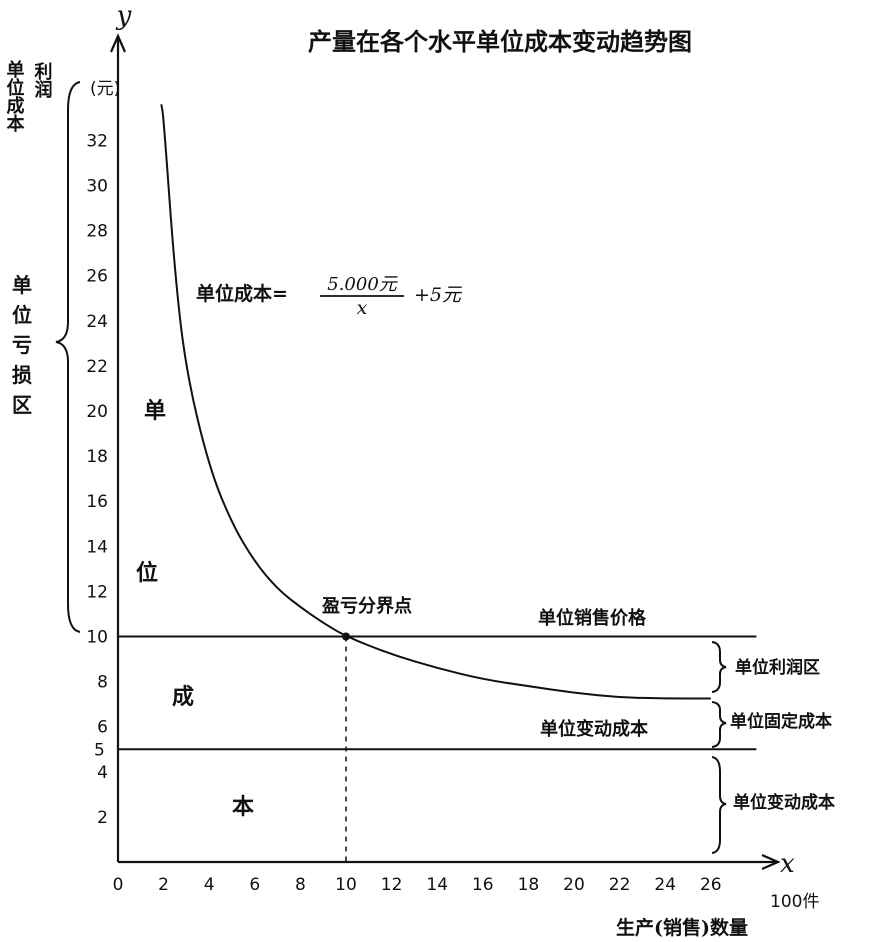 The image size is (873, 942). Describe the element at coordinates (771, 862) in the screenshot. I see `x-axis-arrow` at that location.